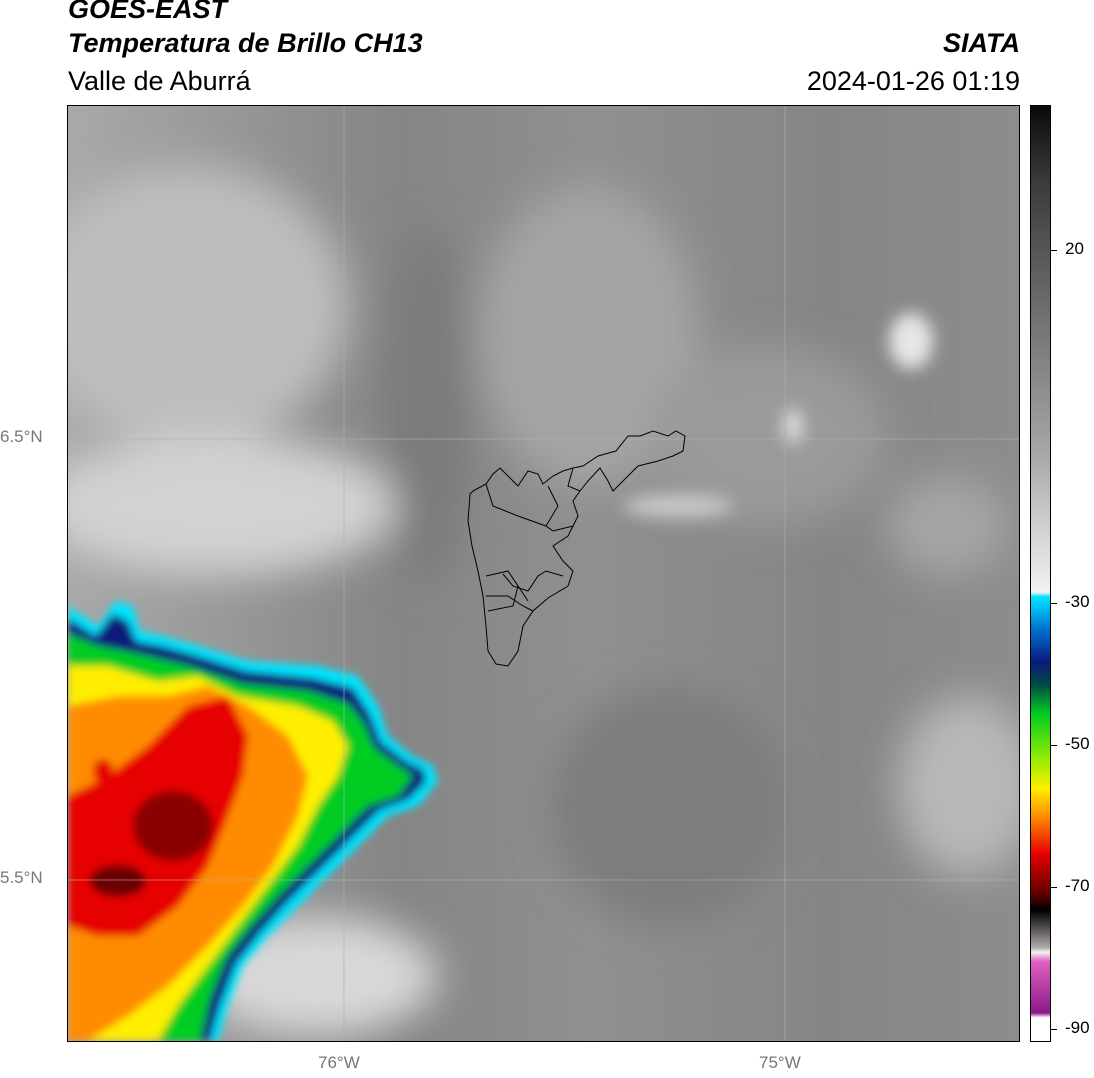 The image size is (1094, 1078). What do you see at coordinates (576, 548) in the screenshot?
I see `municipality-boundaries` at bounding box center [576, 548].